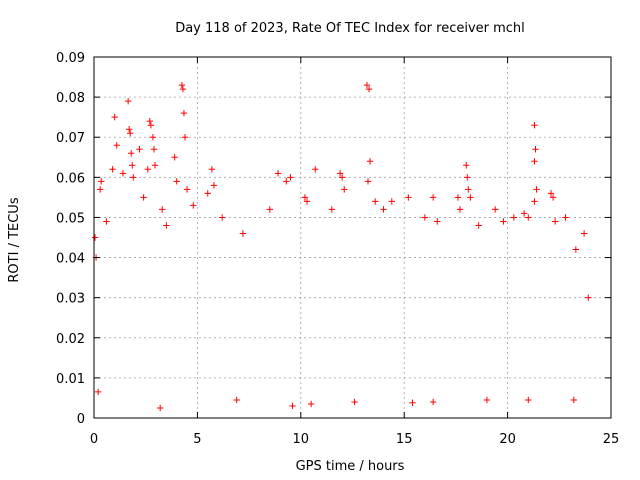  I want to click on y-tick-label: 0.07, so click(70, 138).